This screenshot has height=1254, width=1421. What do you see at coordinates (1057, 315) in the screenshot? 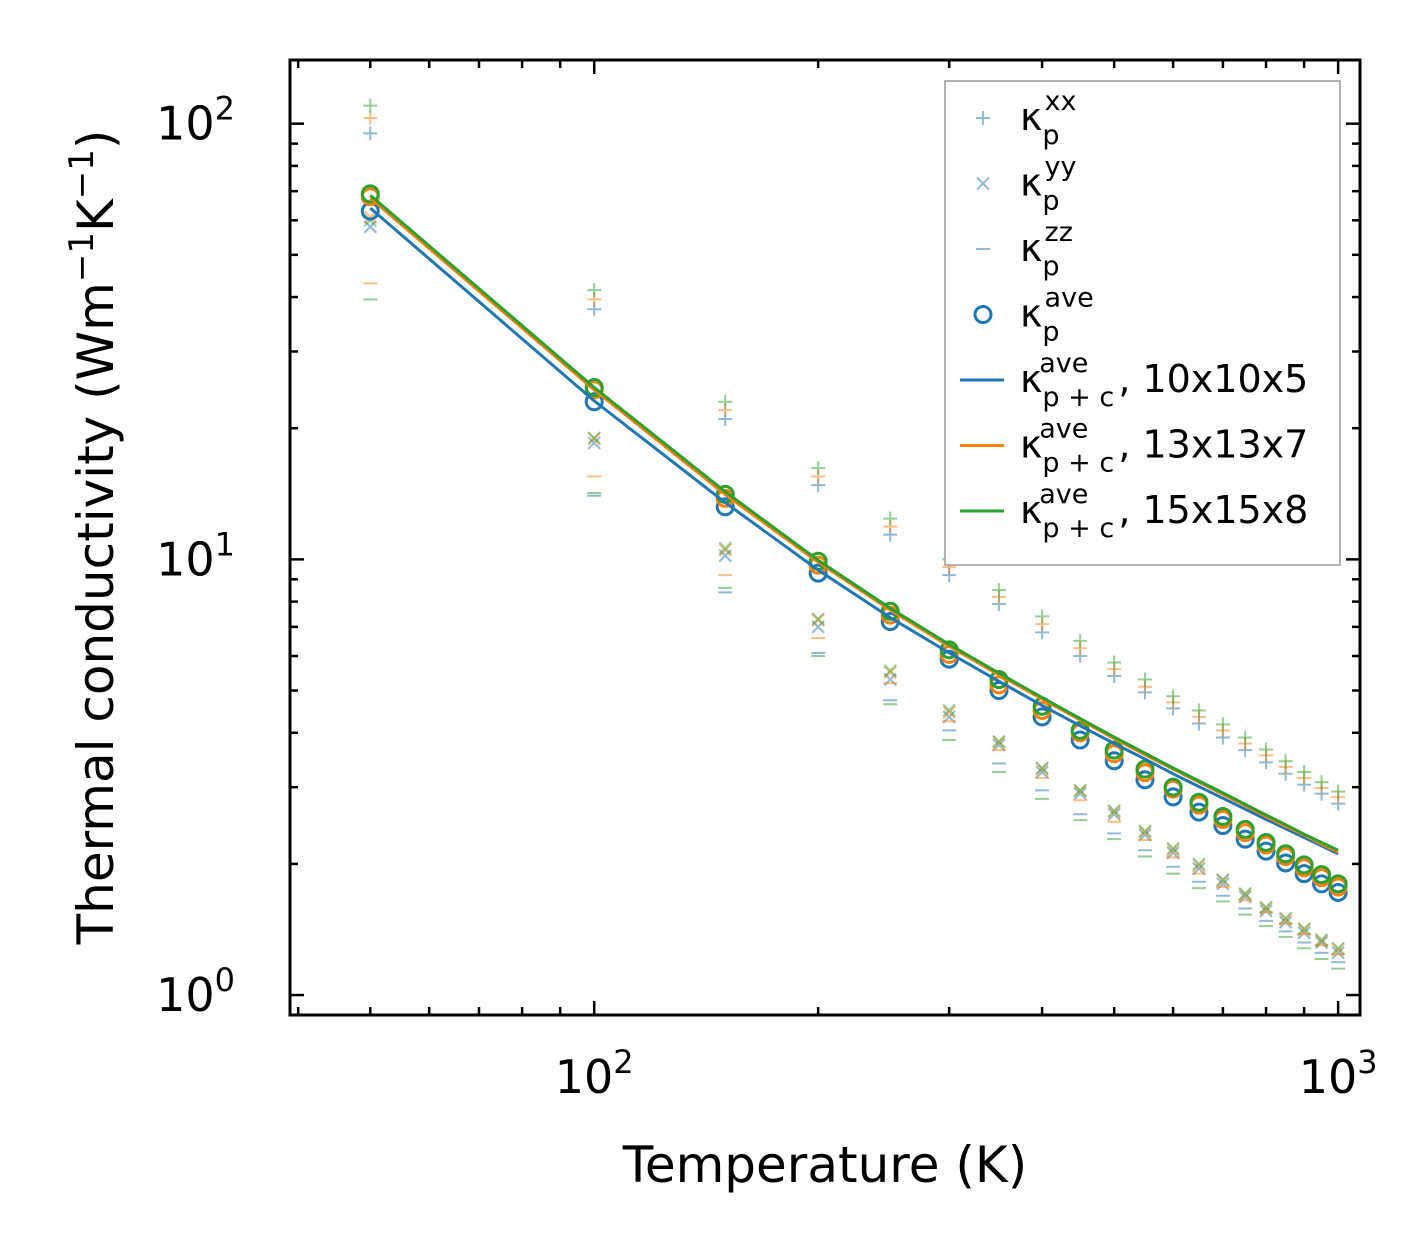
I see `legend-label: κpave` at bounding box center [1057, 315].